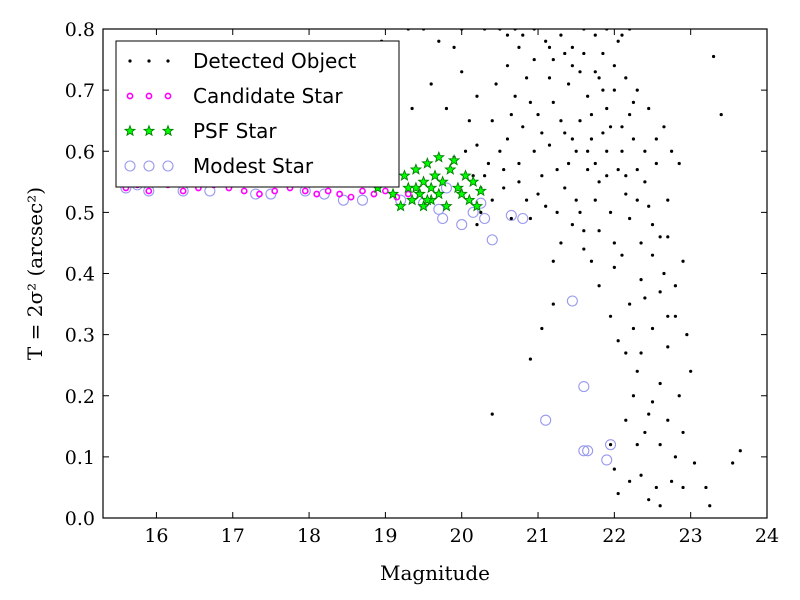  Describe the element at coordinates (156, 536) in the screenshot. I see `x-tick-label: 16` at that location.